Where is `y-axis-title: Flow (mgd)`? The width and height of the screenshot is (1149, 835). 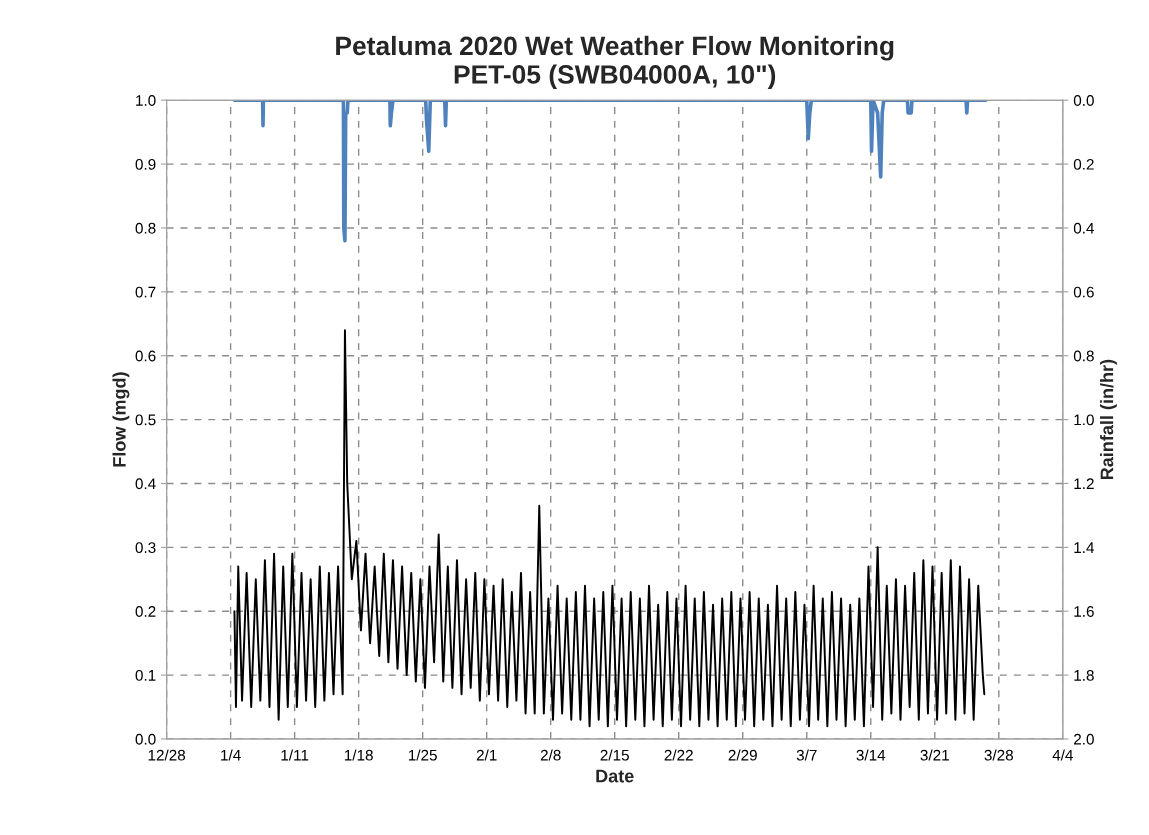
y-axis-title: Flow (mgd) is located at coordinates (121, 419).